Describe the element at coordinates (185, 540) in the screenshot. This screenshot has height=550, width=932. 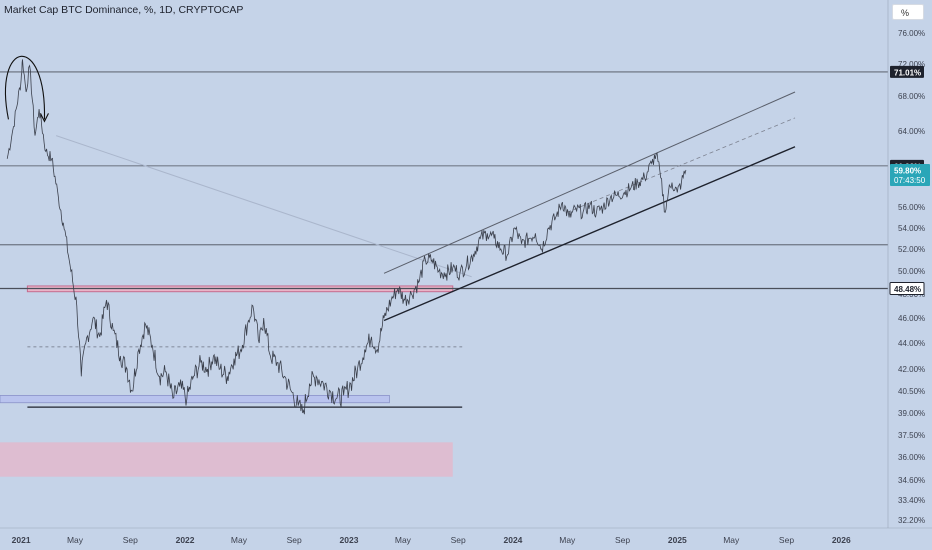
I see `x-tick-label: 2022` at that location.